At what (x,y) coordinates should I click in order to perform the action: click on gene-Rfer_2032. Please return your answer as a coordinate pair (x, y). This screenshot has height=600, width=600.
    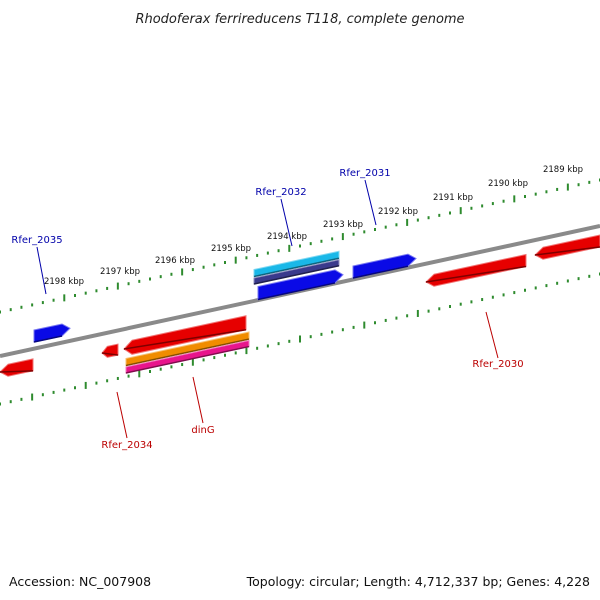
    Looking at the image, I should click on (300, 285).